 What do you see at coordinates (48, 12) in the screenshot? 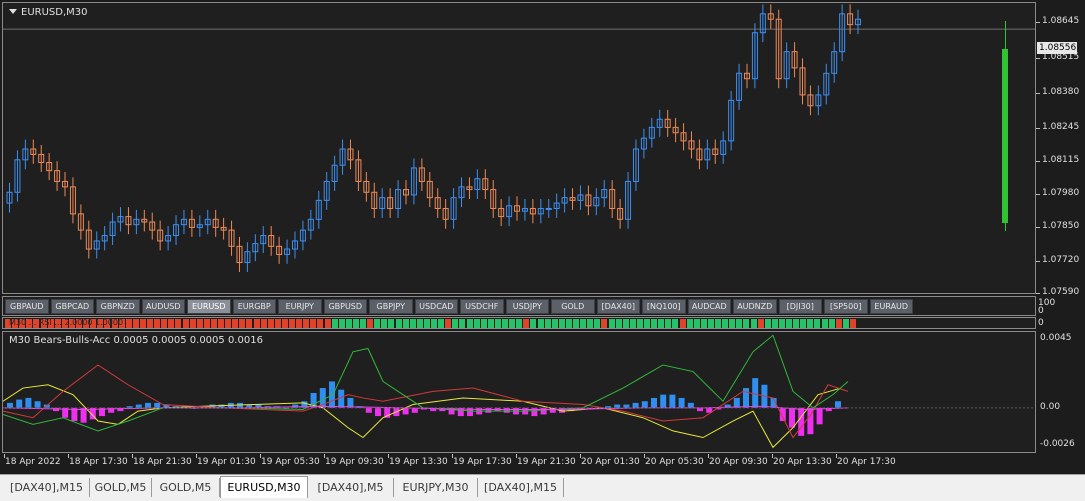
I see `chart-title: EURUSD,M30` at bounding box center [48, 12].